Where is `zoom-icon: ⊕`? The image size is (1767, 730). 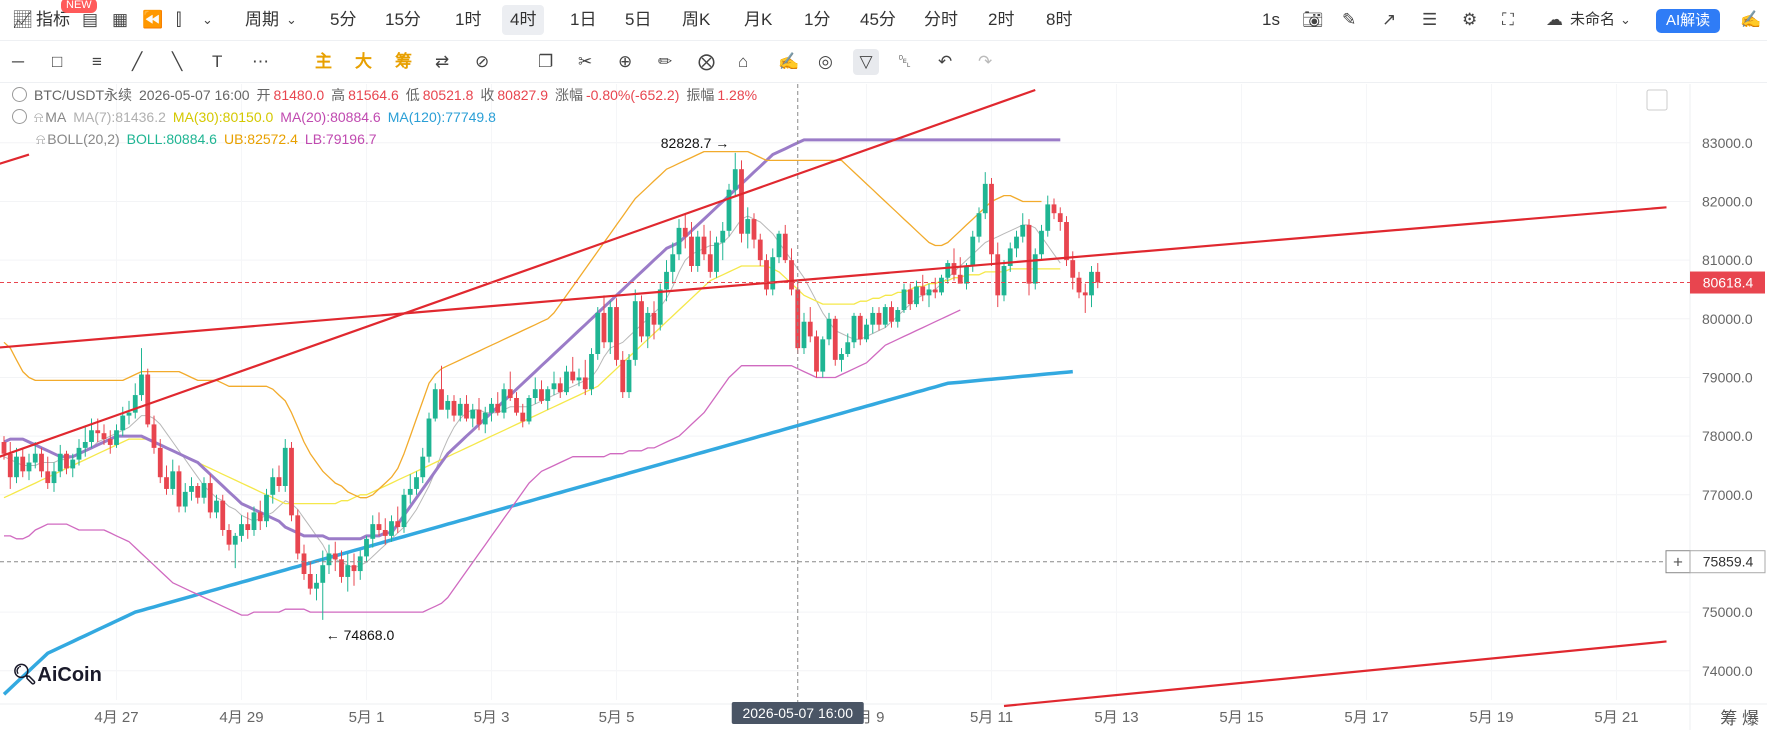
zoom-icon: ⊕ is located at coordinates (625, 61).